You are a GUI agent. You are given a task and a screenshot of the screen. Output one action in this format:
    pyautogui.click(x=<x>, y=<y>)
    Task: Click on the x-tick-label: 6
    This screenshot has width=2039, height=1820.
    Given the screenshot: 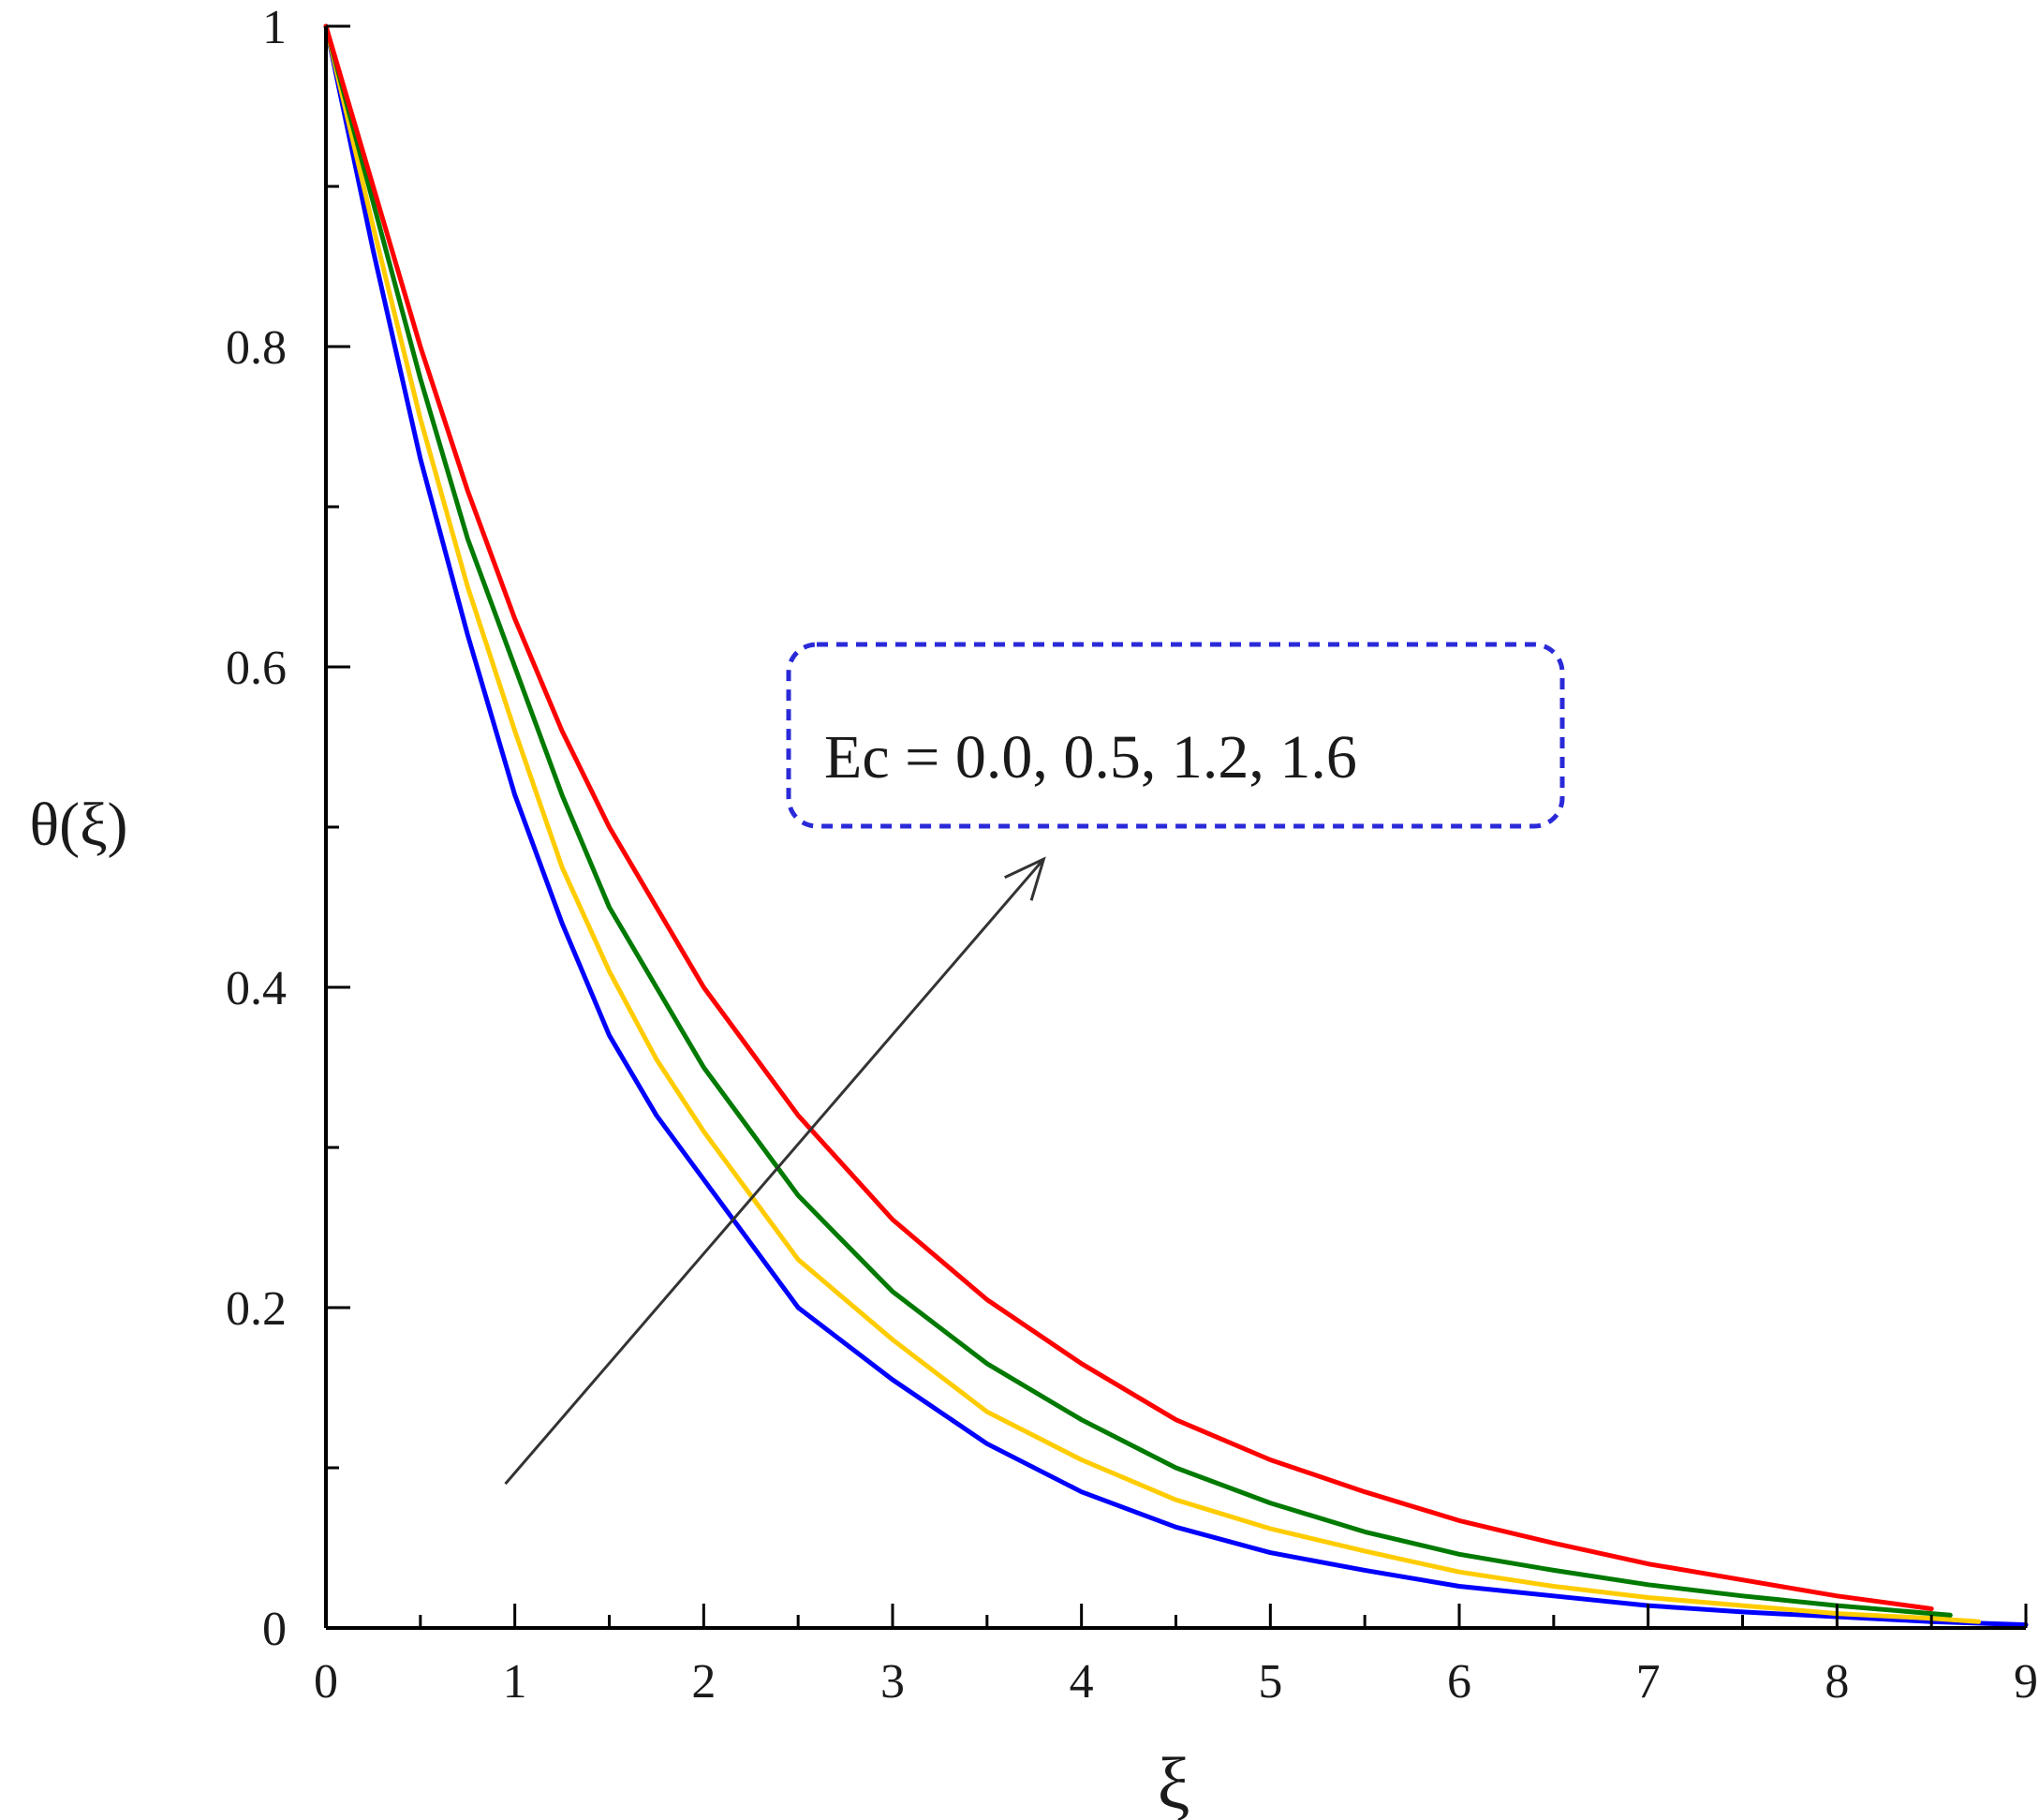 What is the action you would take?
    pyautogui.click(x=1459, y=1682)
    